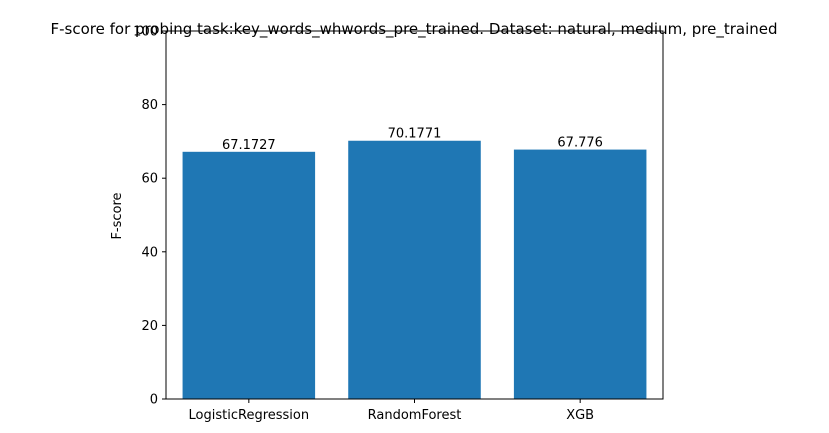 This screenshot has width=829, height=433. What do you see at coordinates (415, 134) in the screenshot?
I see `bar-value-label: 70.1771` at bounding box center [415, 134].